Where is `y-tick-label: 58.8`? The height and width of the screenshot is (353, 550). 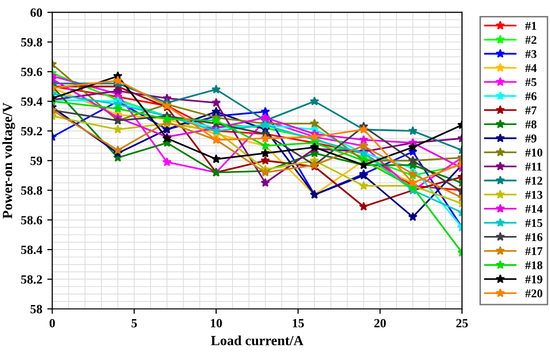
y-tick-label: 58.8 is located at coordinates (31, 190).